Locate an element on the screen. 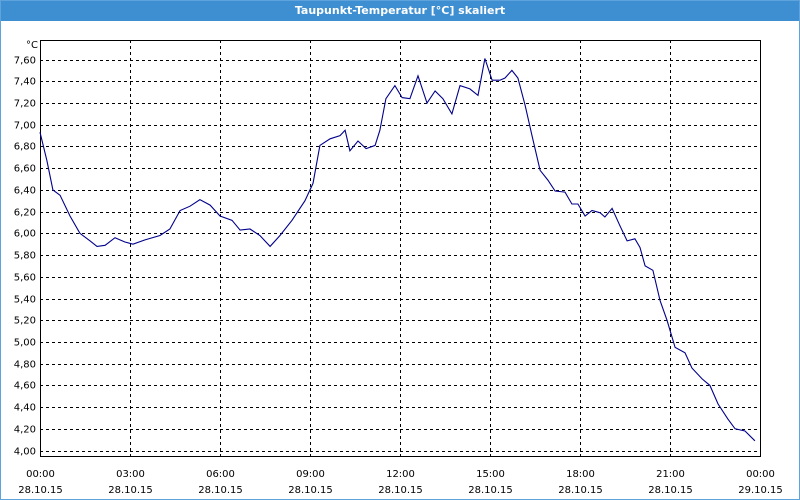  y-tick-label: 6,00 is located at coordinates (25, 234).